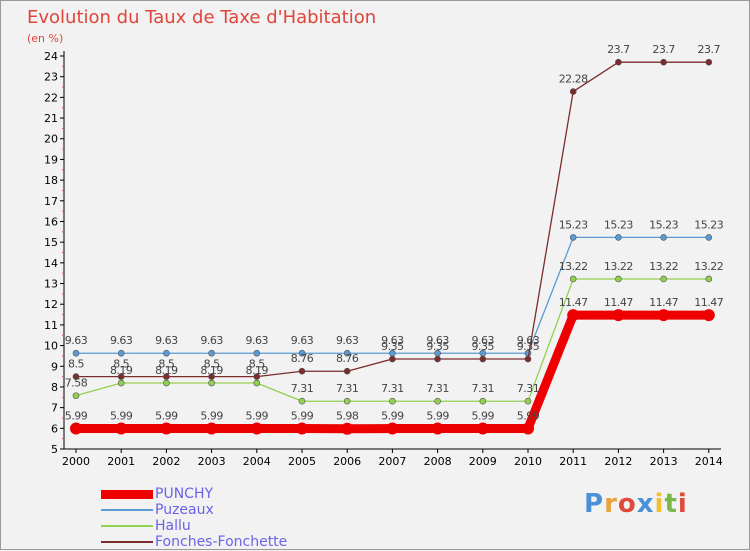 Image resolution: width=750 pixels, height=551 pixels. What do you see at coordinates (51, 346) in the screenshot?
I see `y-tick-label: 10` at bounding box center [51, 346].